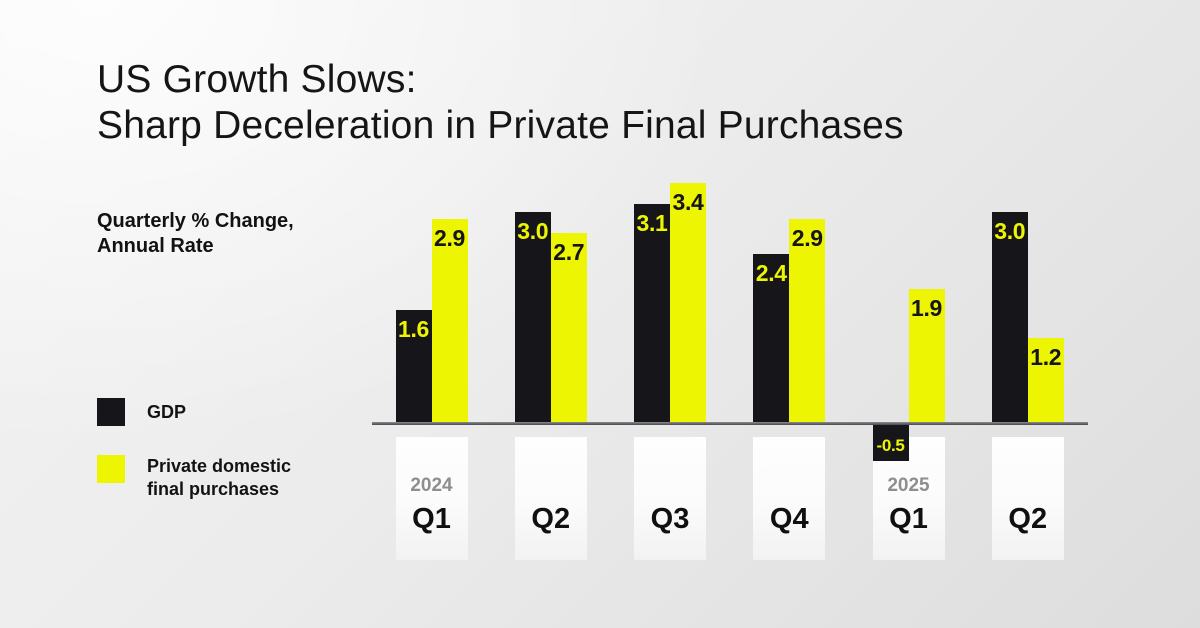  What do you see at coordinates (652, 223) in the screenshot?
I see `bar-value-label: 3.1` at bounding box center [652, 223].